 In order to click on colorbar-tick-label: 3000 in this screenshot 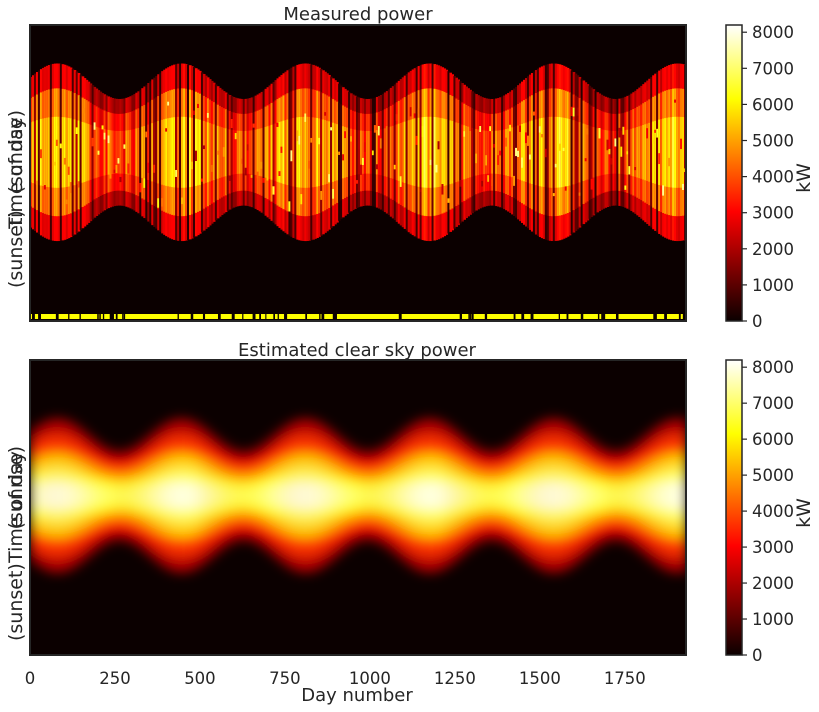, I will do `click(773, 213)`.